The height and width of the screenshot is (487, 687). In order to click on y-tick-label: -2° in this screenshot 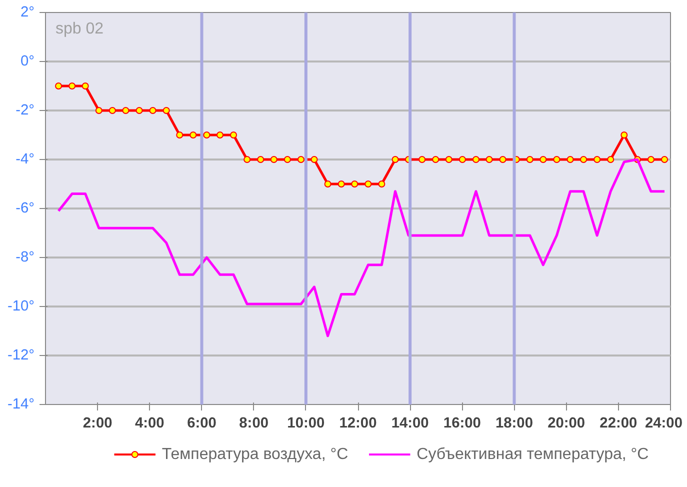, I will do `click(25, 110)`.